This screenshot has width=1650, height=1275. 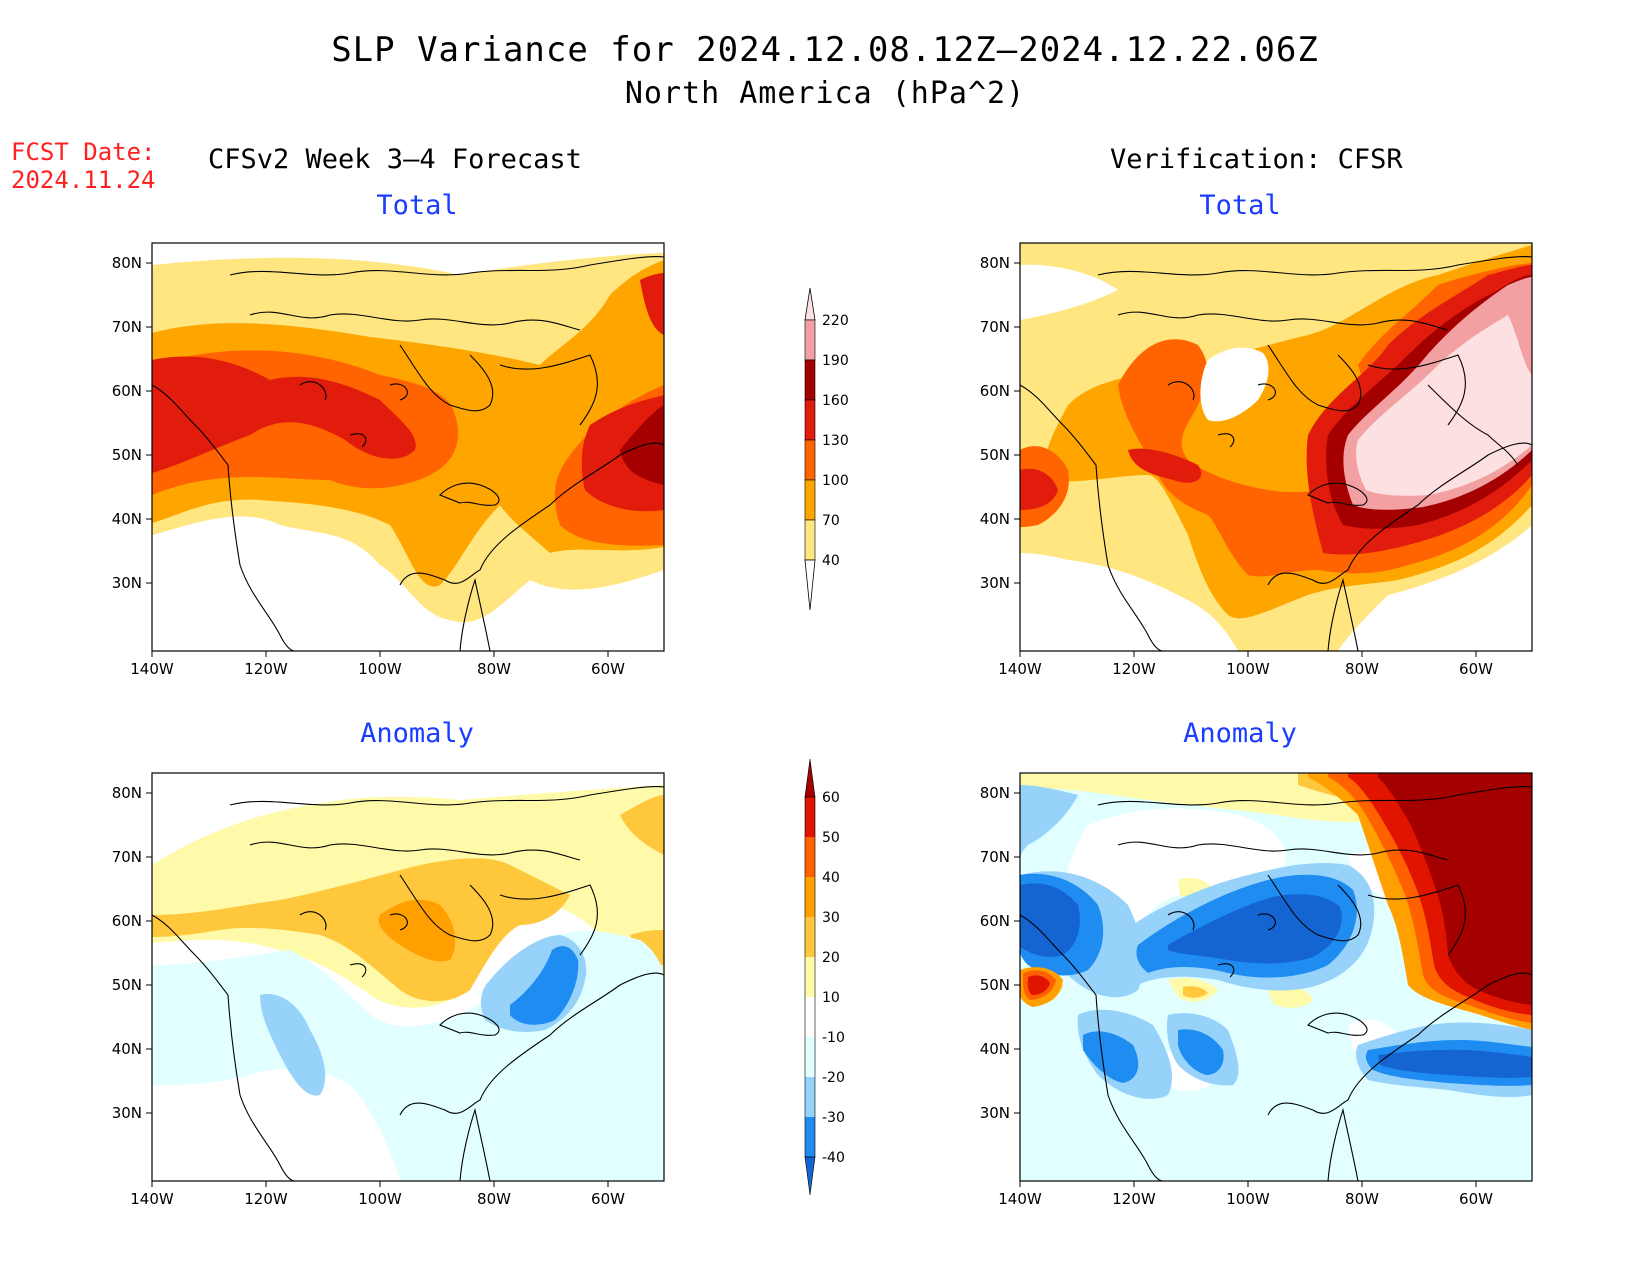 What do you see at coordinates (83, 180) in the screenshot?
I see `forecast-date-value: 2024.11.24` at bounding box center [83, 180].